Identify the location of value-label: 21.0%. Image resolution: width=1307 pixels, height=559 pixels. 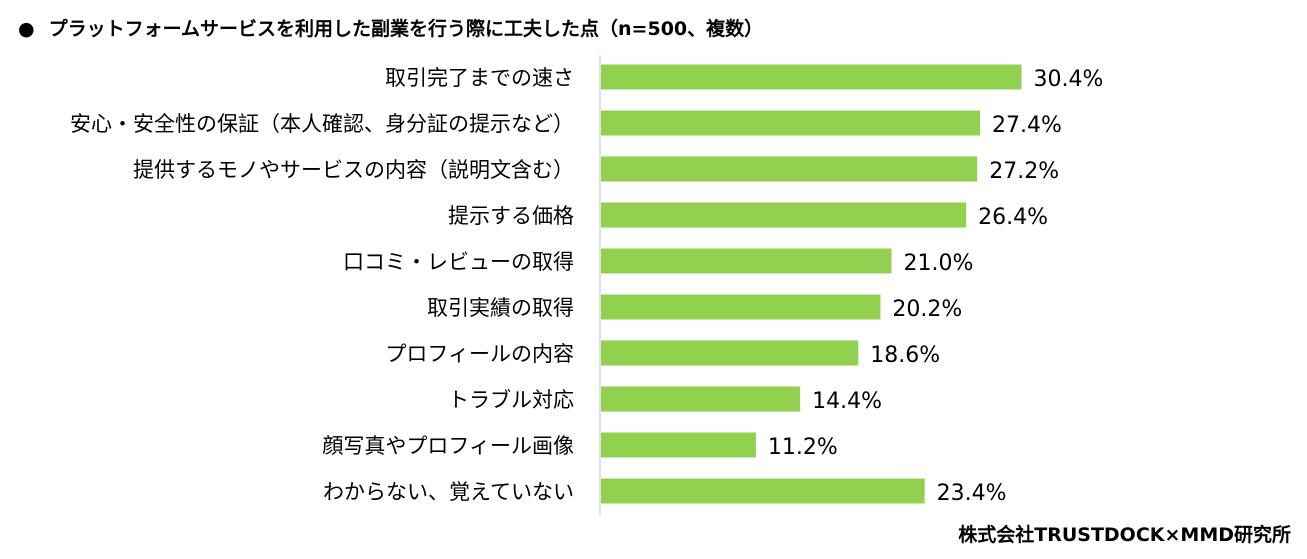
(938, 263).